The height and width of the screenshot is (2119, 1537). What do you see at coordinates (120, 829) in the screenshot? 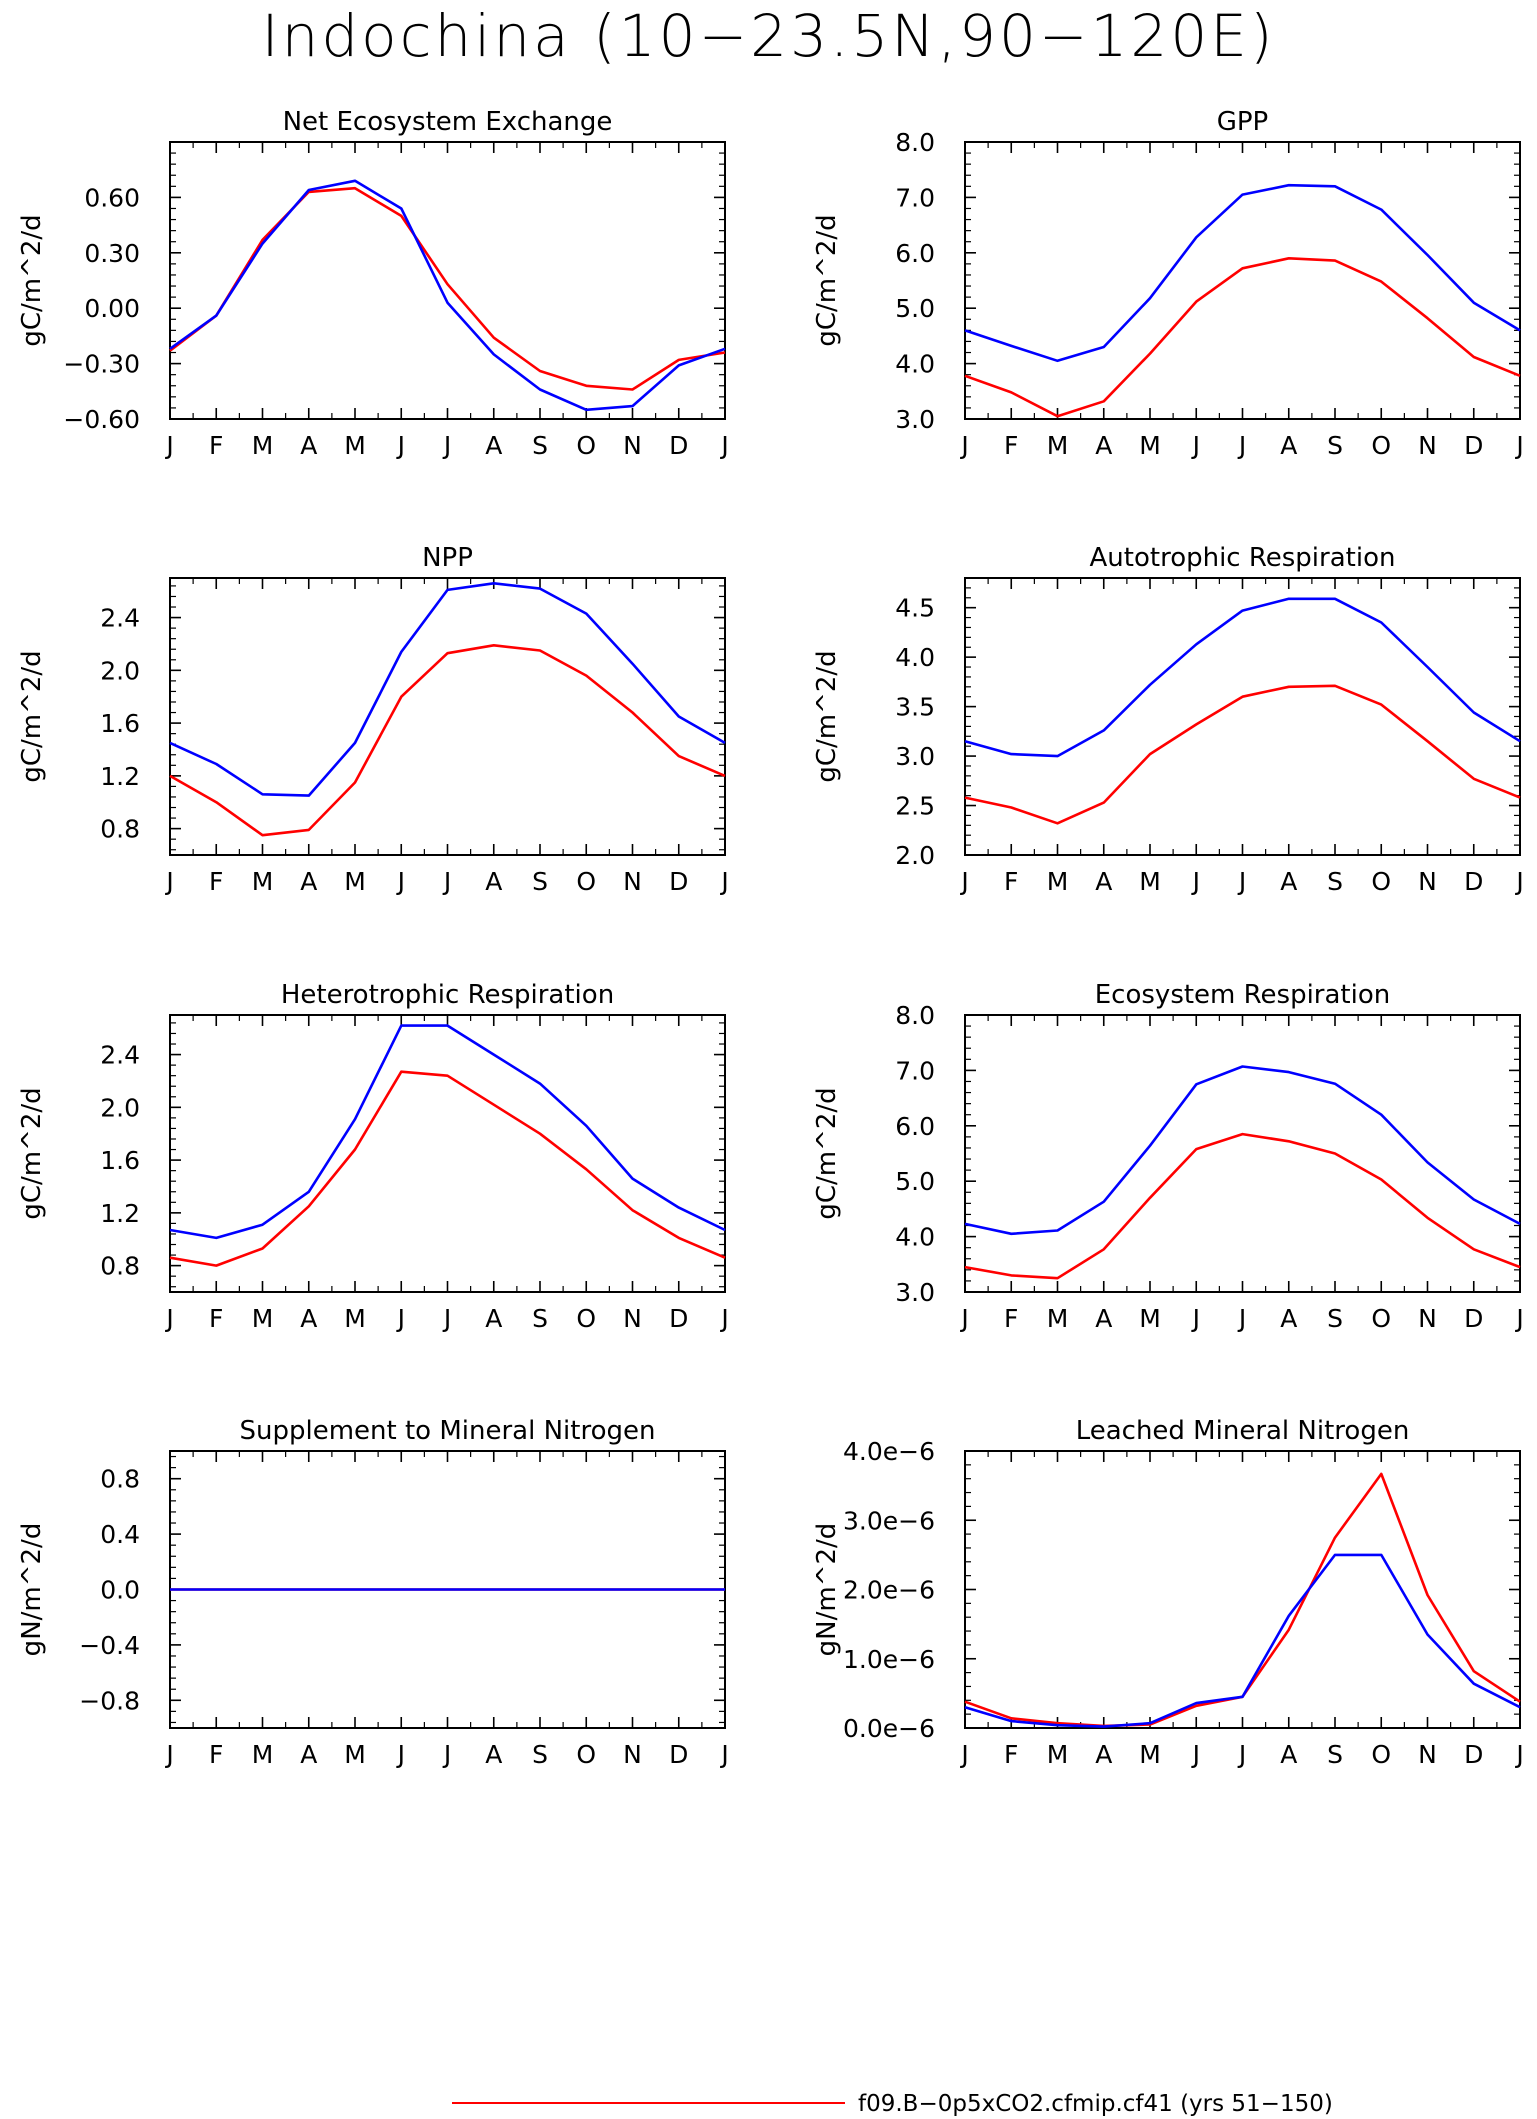
I see `y-tick-label: 0.8` at bounding box center [120, 829].